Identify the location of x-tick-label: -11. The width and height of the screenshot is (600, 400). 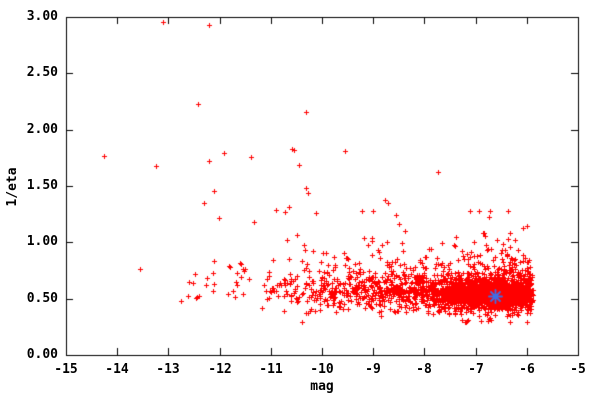
(271, 369).